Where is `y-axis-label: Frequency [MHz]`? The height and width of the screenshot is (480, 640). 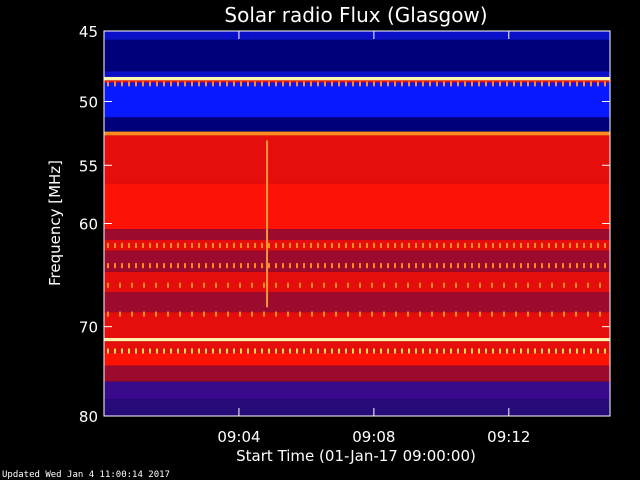 y-axis-label: Frequency [MHz] is located at coordinates (55, 223).